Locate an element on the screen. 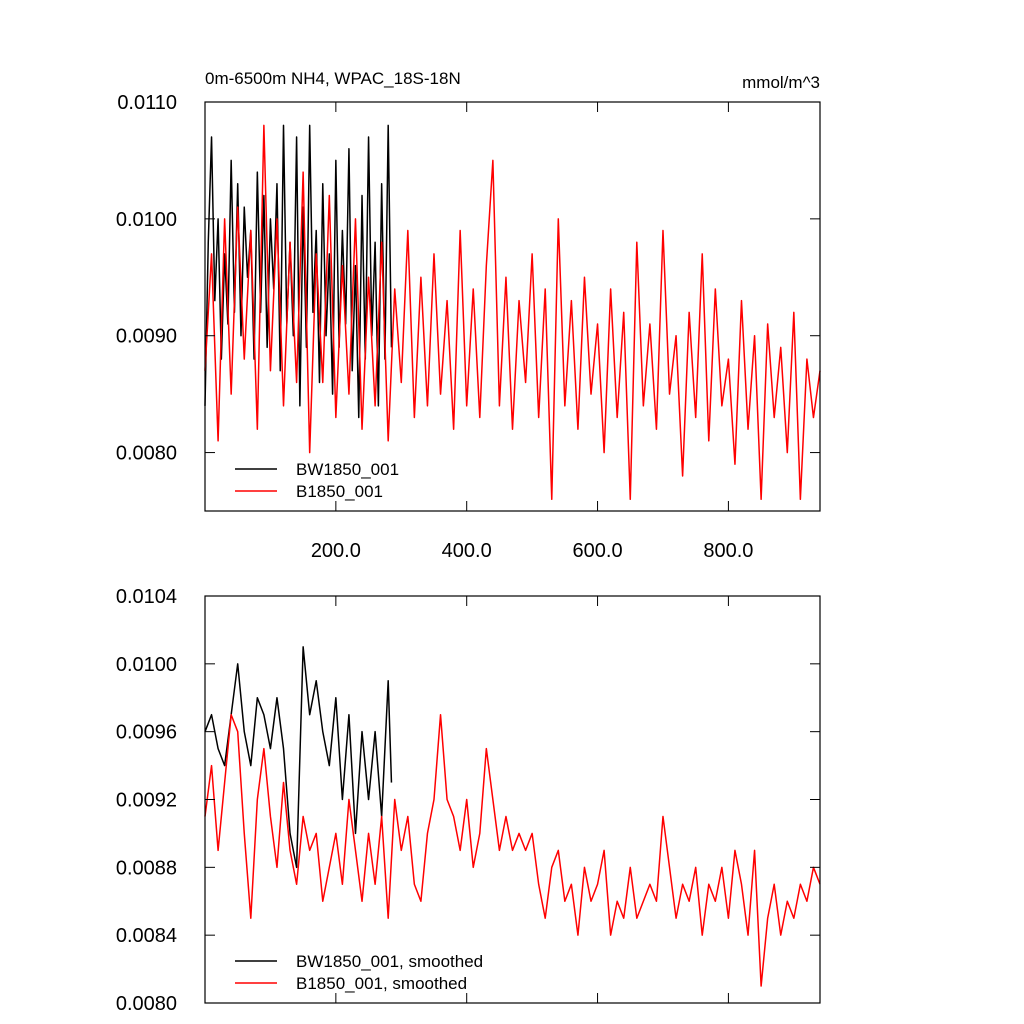 This screenshot has width=1024, height=1024. y-tick-label: 0.0088 is located at coordinates (146, 868).